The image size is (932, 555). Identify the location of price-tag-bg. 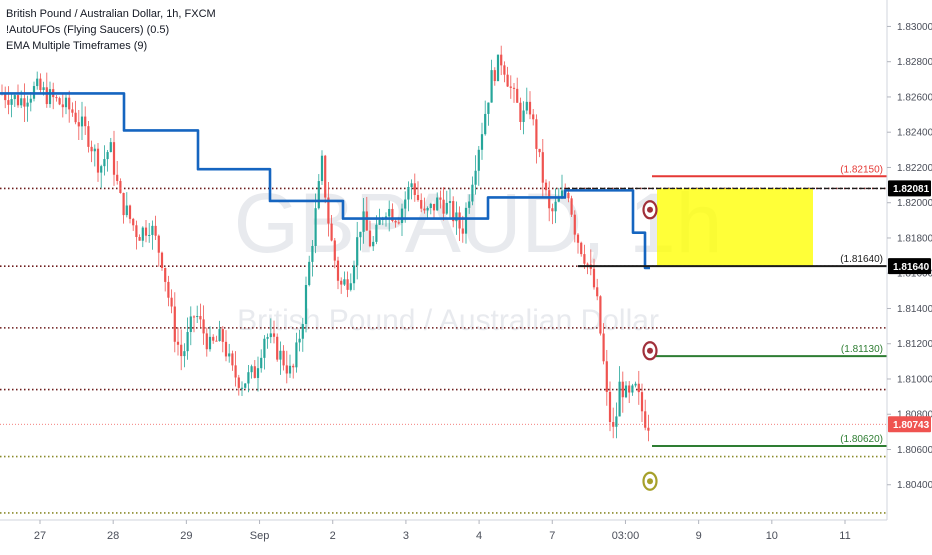
(909, 424).